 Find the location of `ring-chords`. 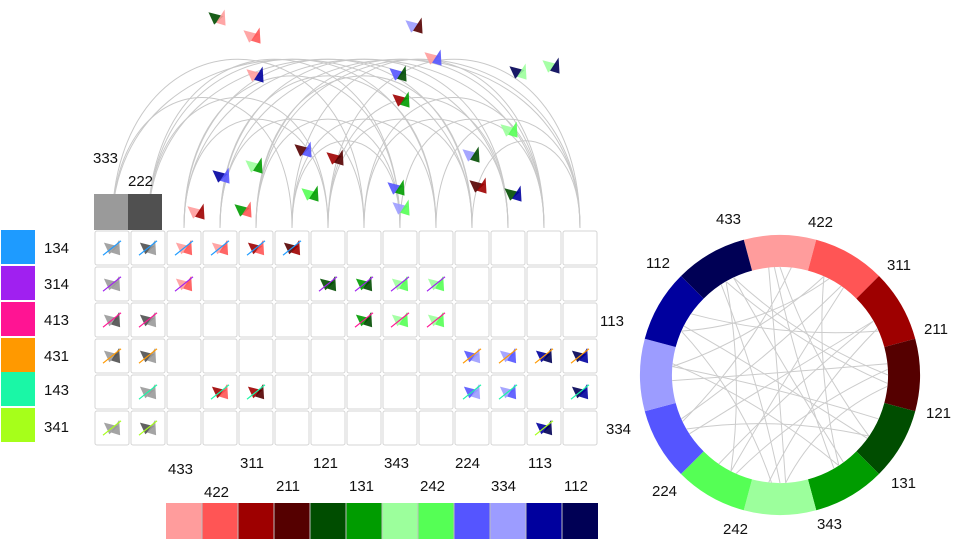

ring-chords is located at coordinates (780, 375).